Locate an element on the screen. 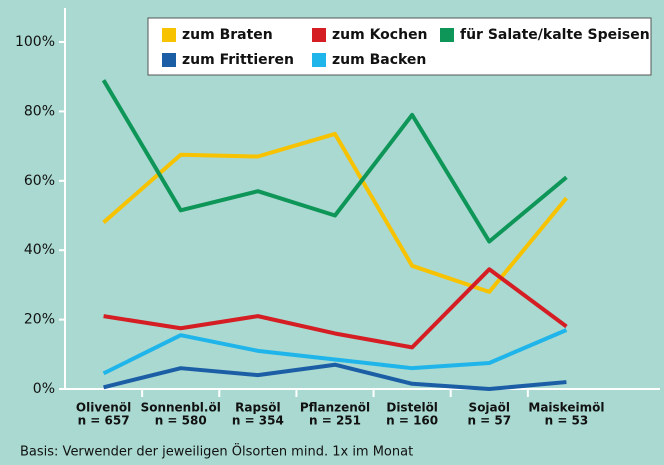 This screenshot has height=465, width=664. x-tick-label: n = 657 is located at coordinates (104, 421).